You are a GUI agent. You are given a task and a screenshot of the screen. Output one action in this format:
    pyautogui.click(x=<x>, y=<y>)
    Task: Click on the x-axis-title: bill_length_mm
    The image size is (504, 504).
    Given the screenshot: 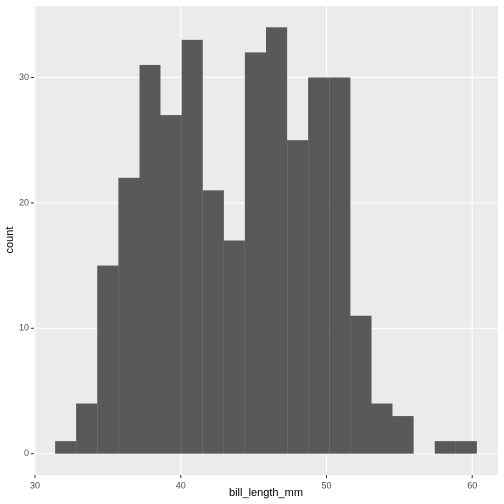 What is the action you would take?
    pyautogui.click(x=266, y=493)
    